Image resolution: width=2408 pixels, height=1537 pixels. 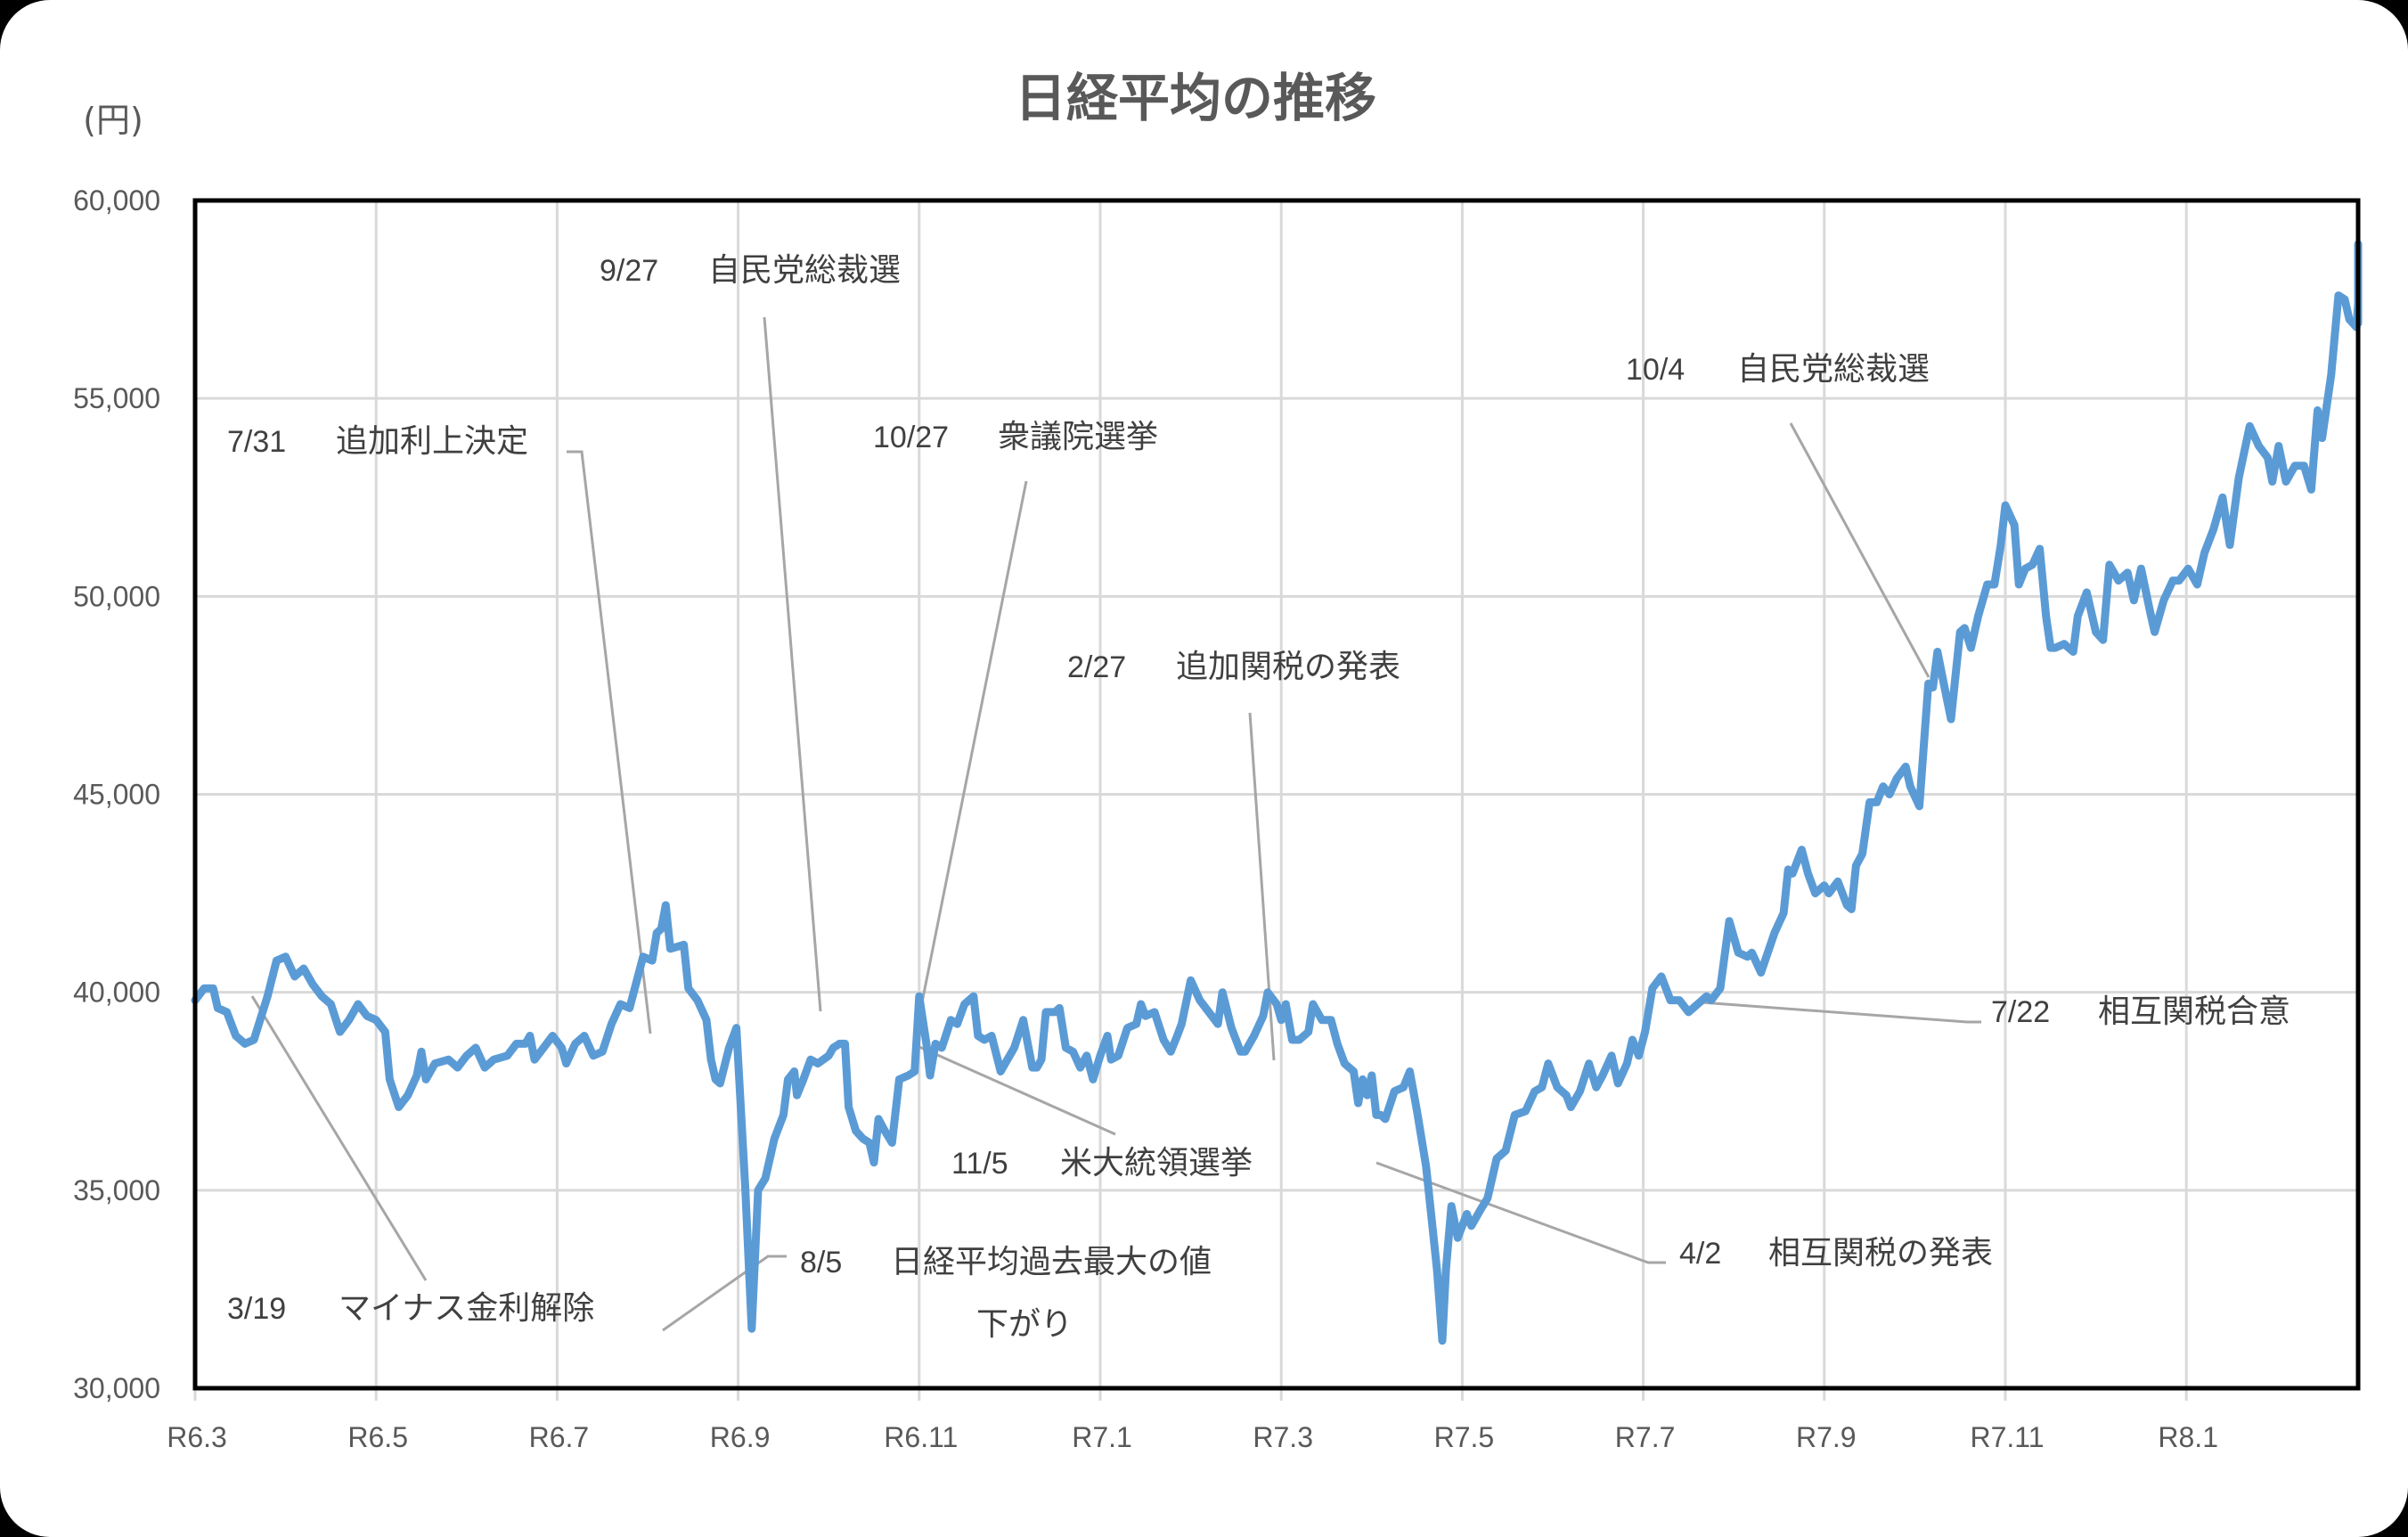 I want to click on x-tick-label: R6.7, so click(x=559, y=1437).